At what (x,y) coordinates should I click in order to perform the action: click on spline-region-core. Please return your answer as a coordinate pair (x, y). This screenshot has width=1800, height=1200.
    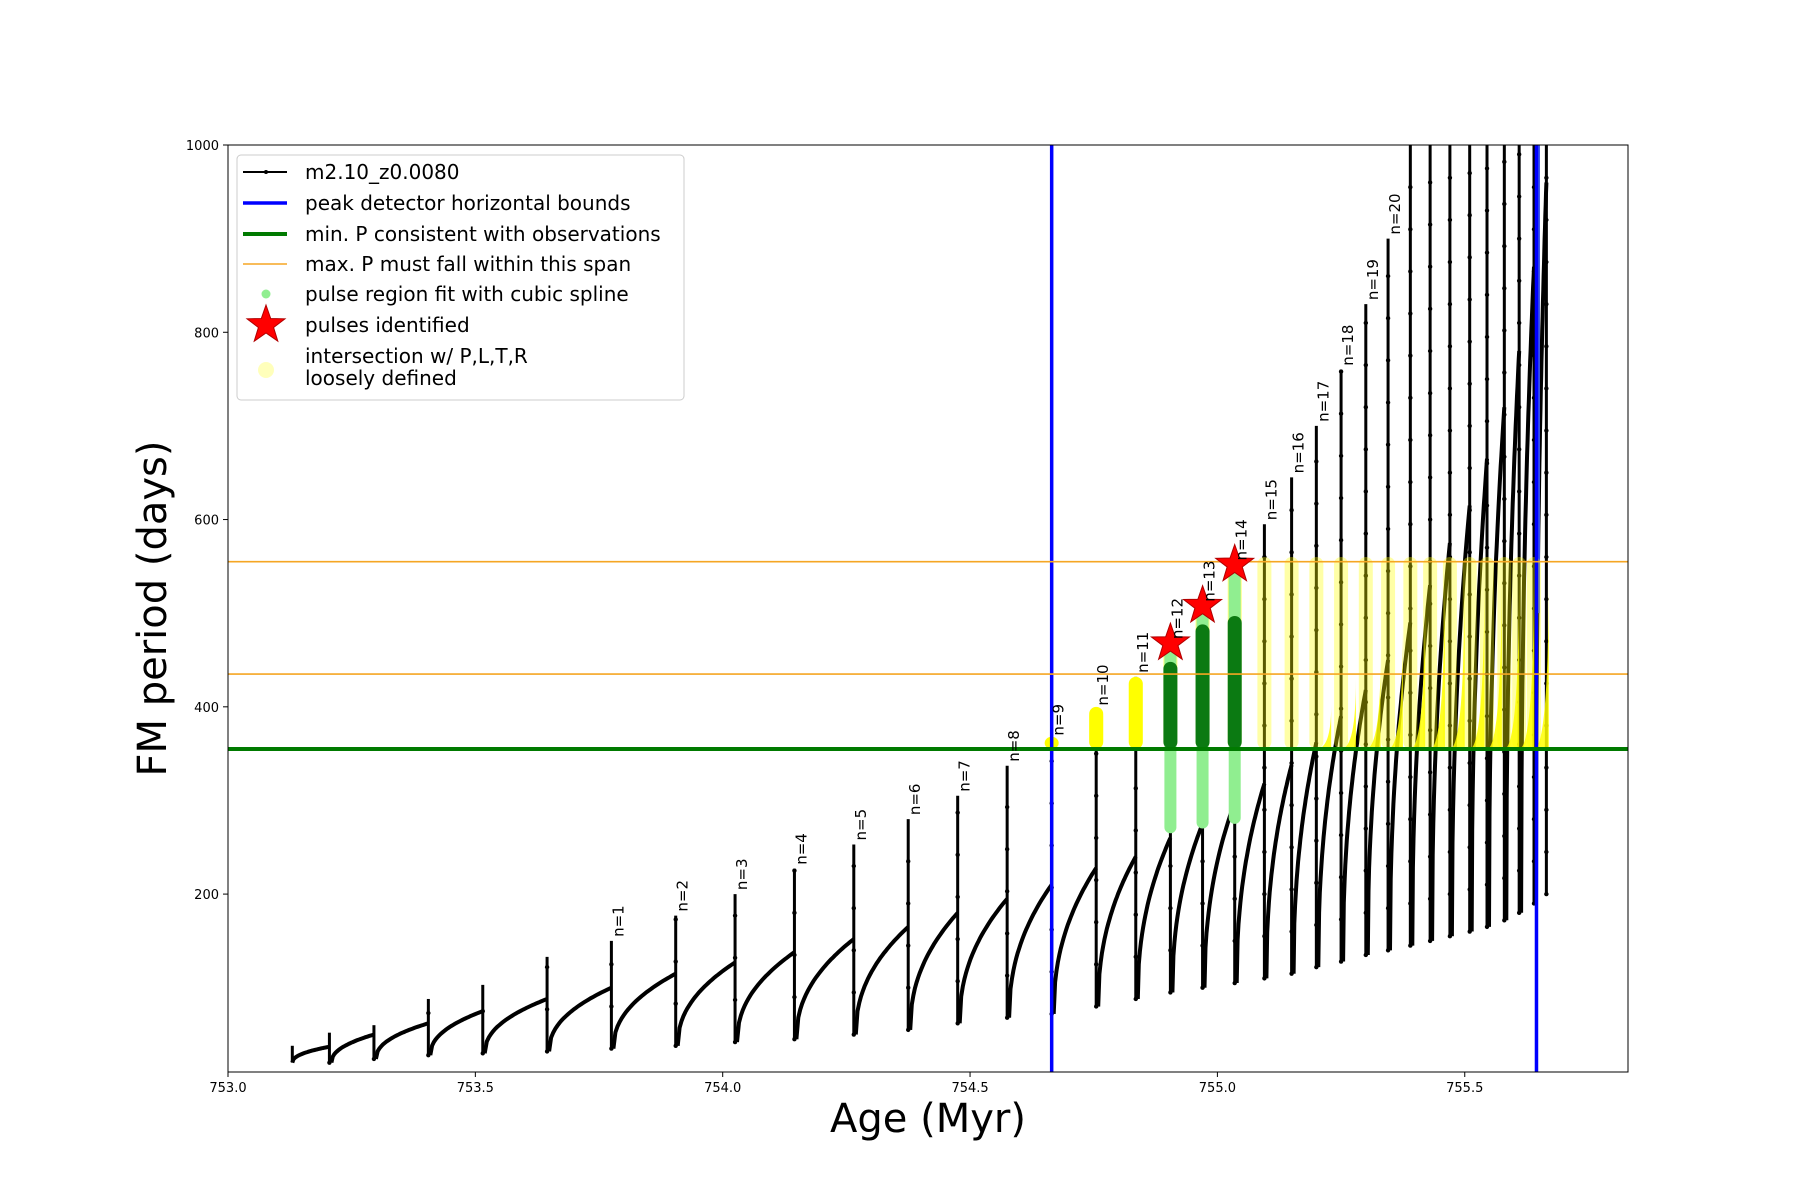
    Looking at the image, I should click on (1234, 682).